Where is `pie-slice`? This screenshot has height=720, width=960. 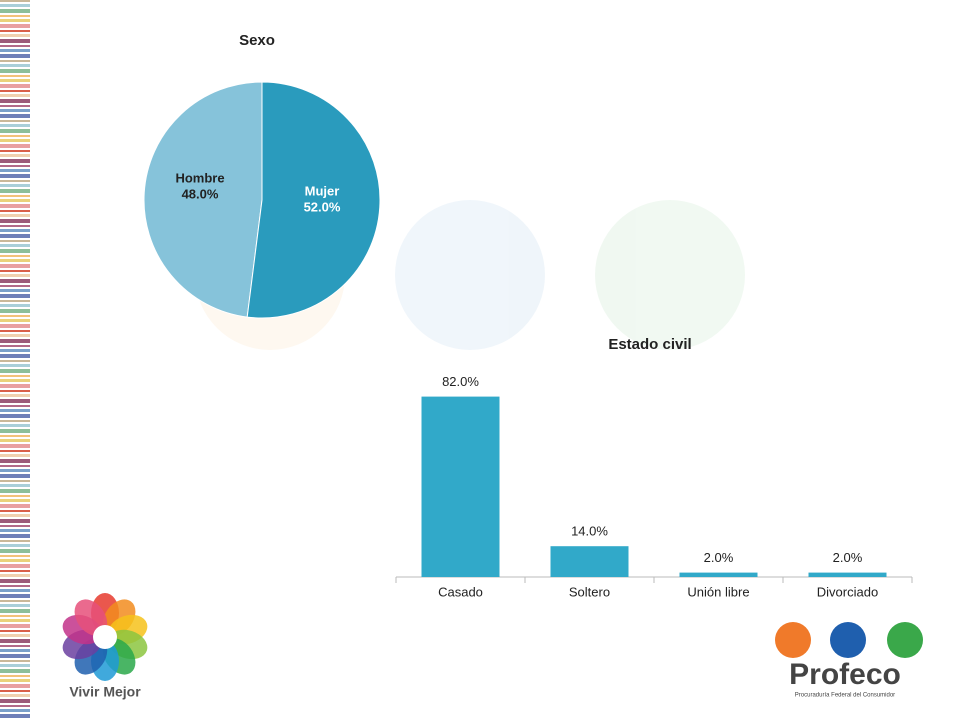
pie-slice is located at coordinates (313, 200).